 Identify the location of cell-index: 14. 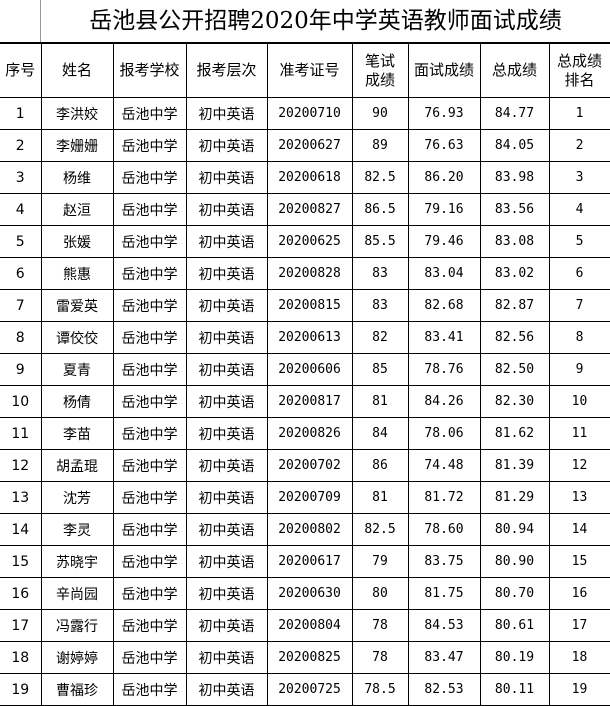
(21, 529).